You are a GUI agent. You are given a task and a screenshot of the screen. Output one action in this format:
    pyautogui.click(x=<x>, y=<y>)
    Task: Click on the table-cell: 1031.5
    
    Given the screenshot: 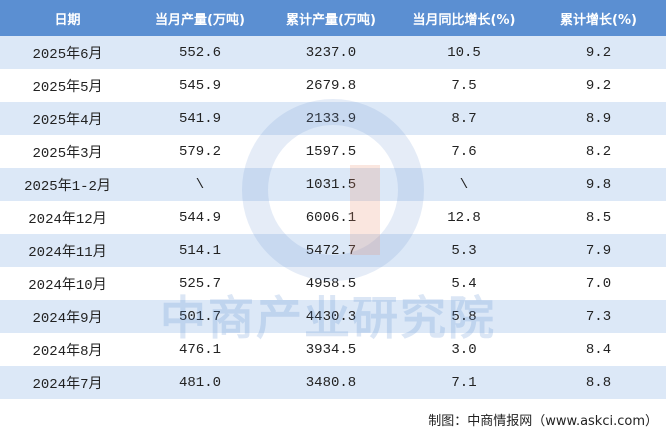 What is the action you would take?
    pyautogui.click(x=331, y=184)
    